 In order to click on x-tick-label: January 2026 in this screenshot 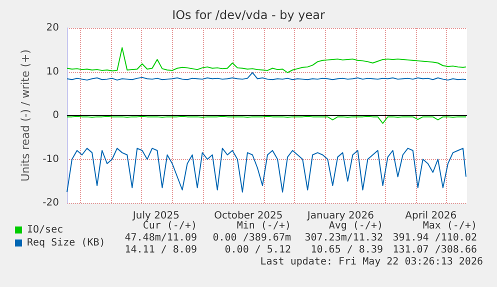, I will do `click(340, 216)`.